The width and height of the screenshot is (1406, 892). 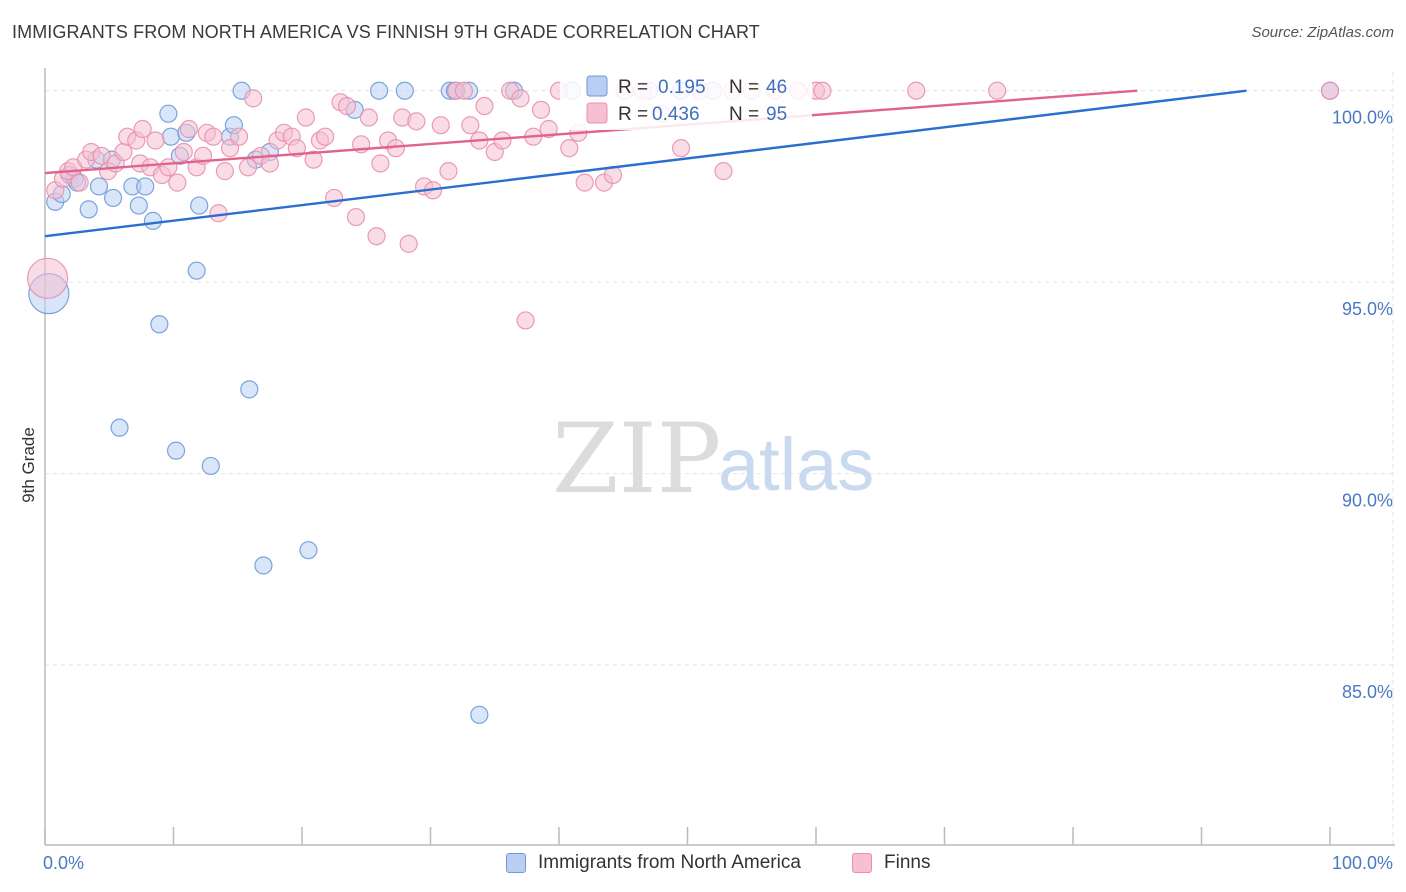 What do you see at coordinates (1367, 692) in the screenshot?
I see `y-tick-label: 85.0%` at bounding box center [1367, 692].